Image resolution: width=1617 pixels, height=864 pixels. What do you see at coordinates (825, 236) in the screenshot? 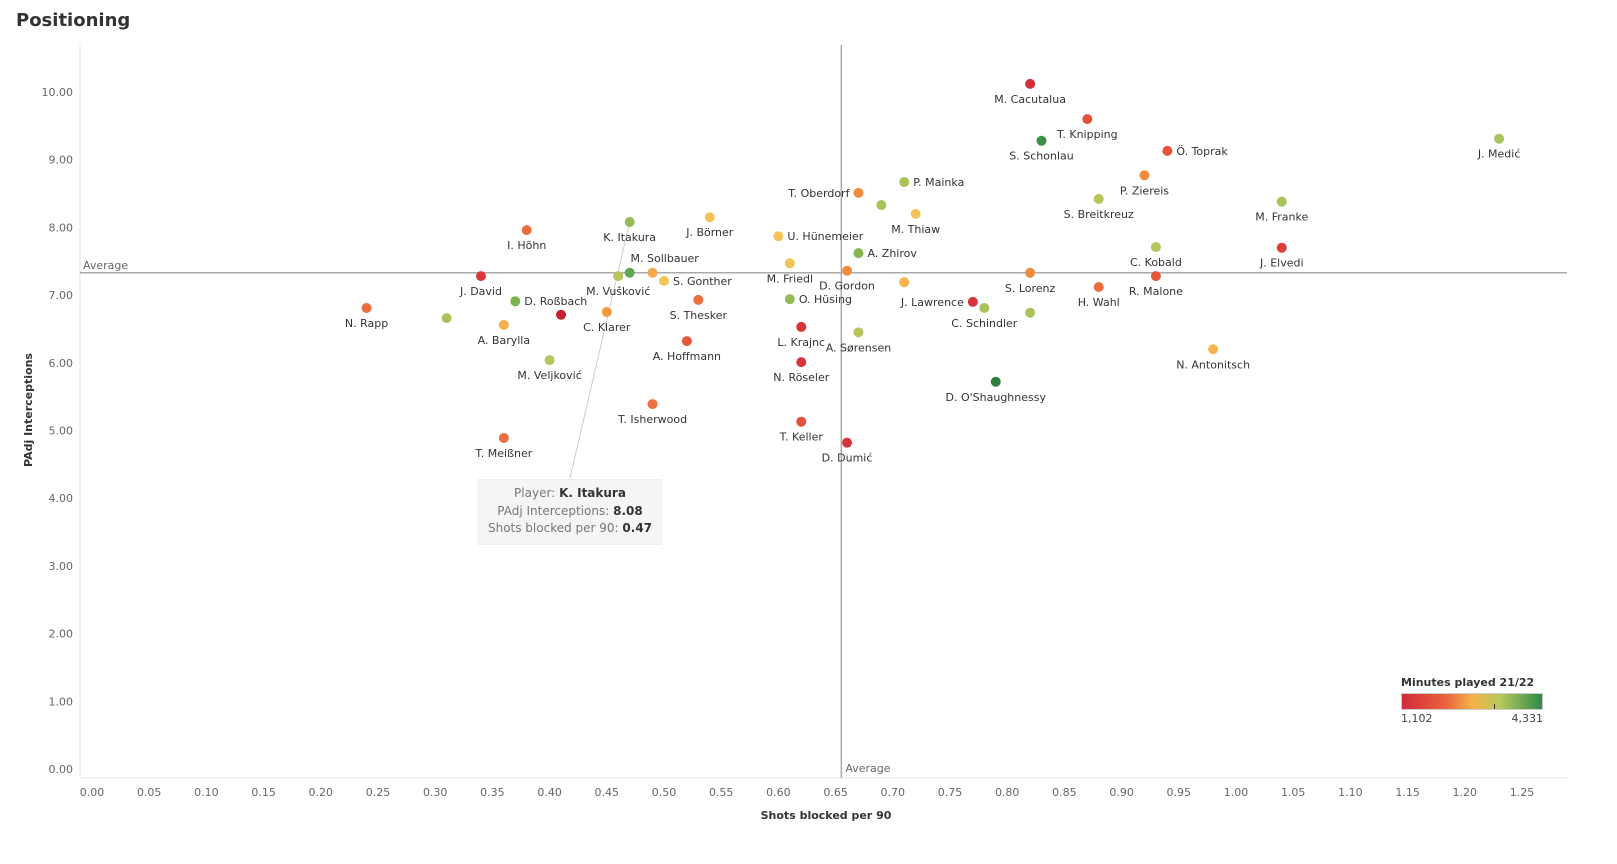
I see `data-label: U. Hünemeier` at bounding box center [825, 236].